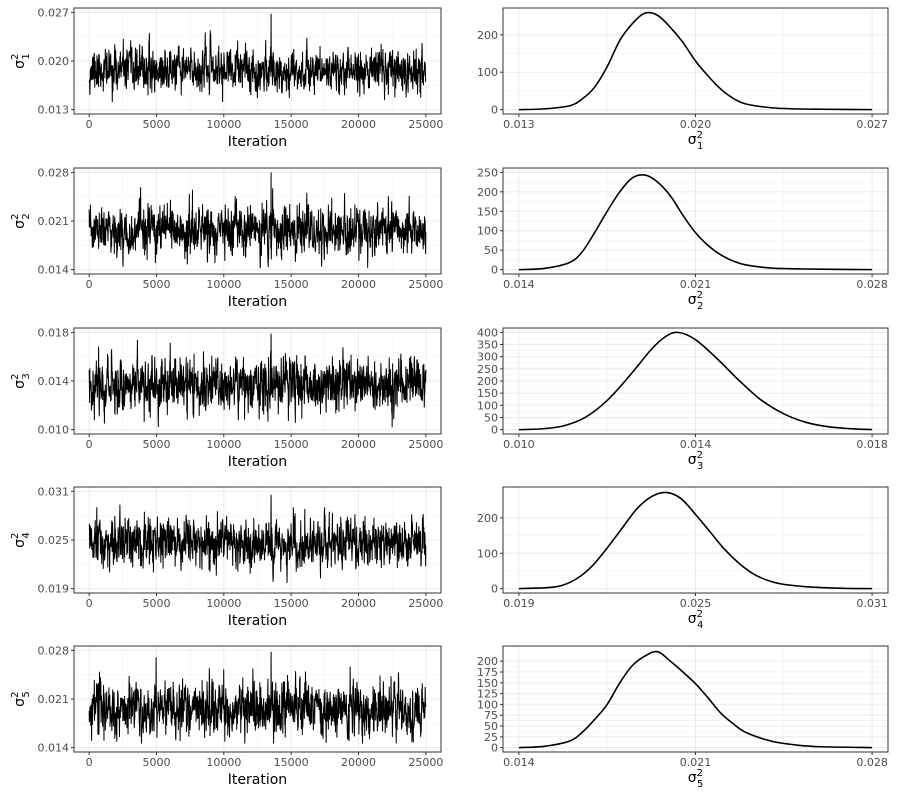 This screenshot has height=797, width=897. Describe the element at coordinates (54, 589) in the screenshot. I see `y-tick-label: 0.019` at that location.